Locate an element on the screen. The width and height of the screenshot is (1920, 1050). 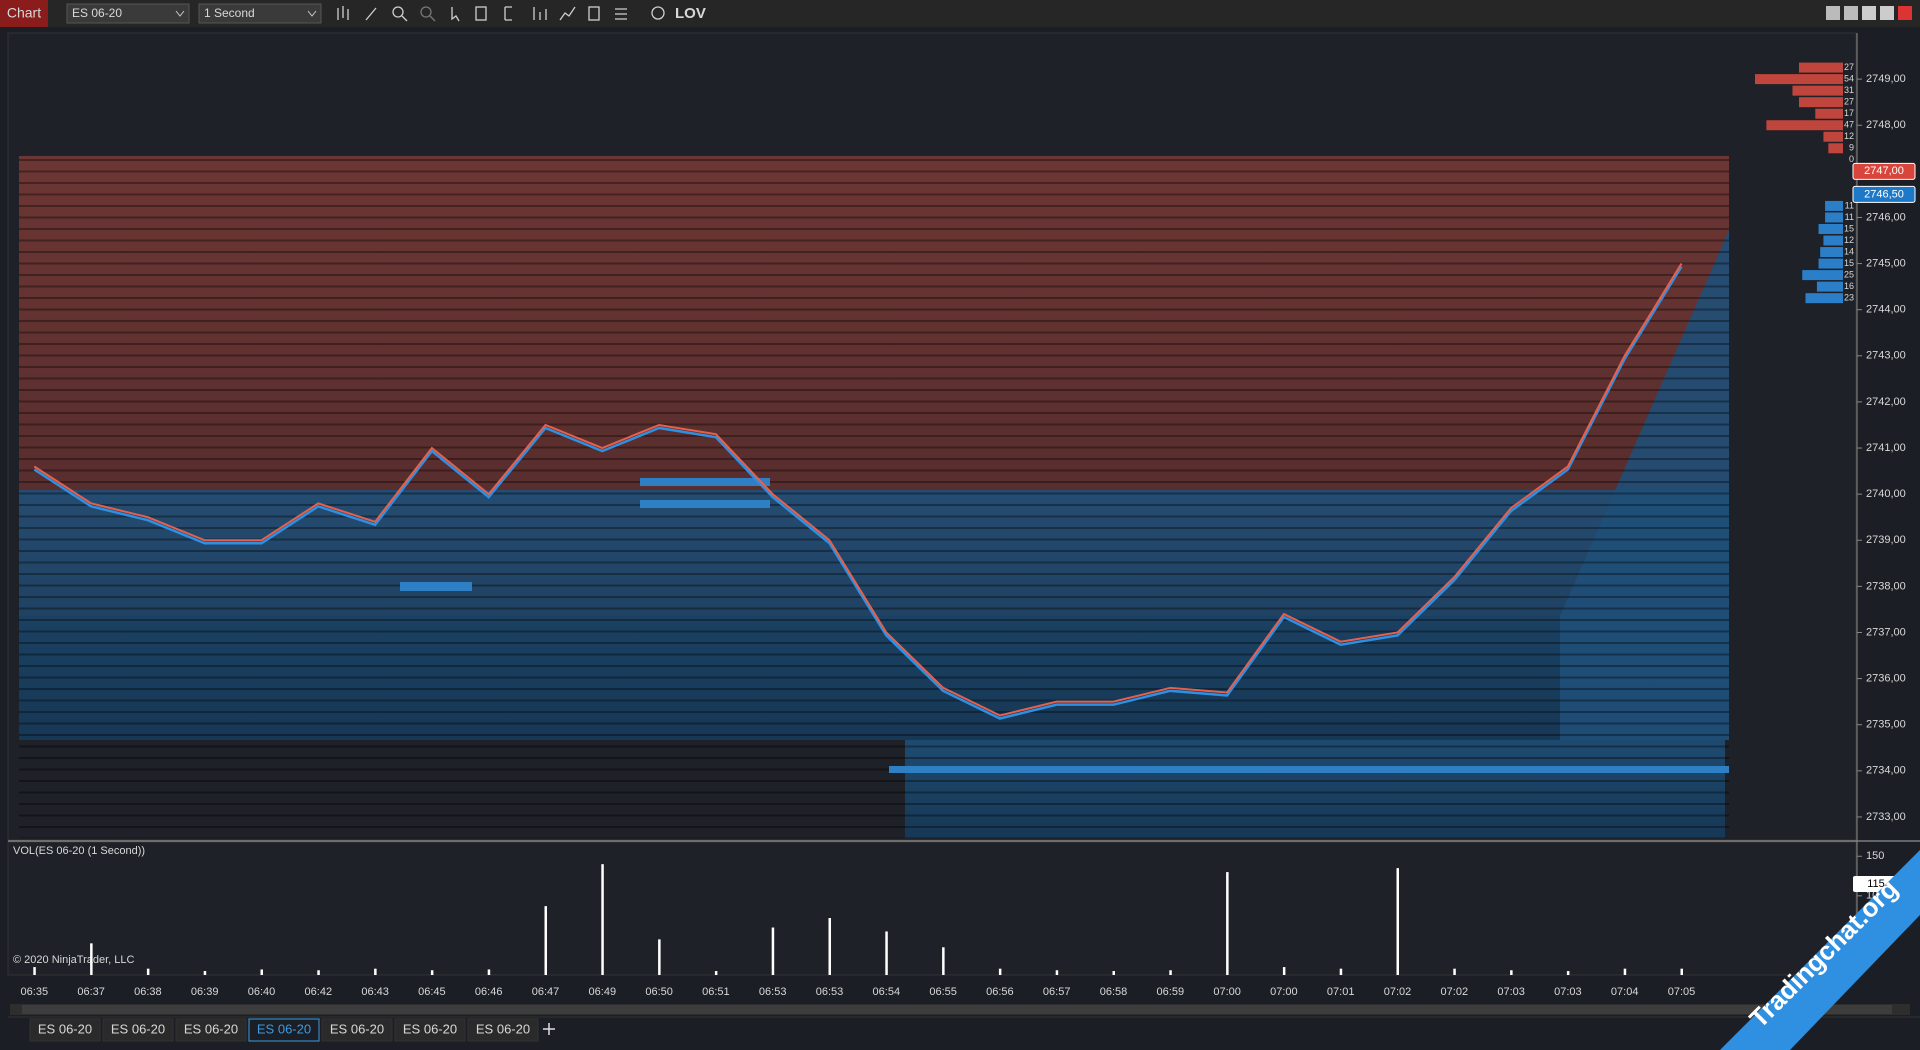
indicator-title: VOL(ES 06-20 (1 Second)) is located at coordinates (79, 851).